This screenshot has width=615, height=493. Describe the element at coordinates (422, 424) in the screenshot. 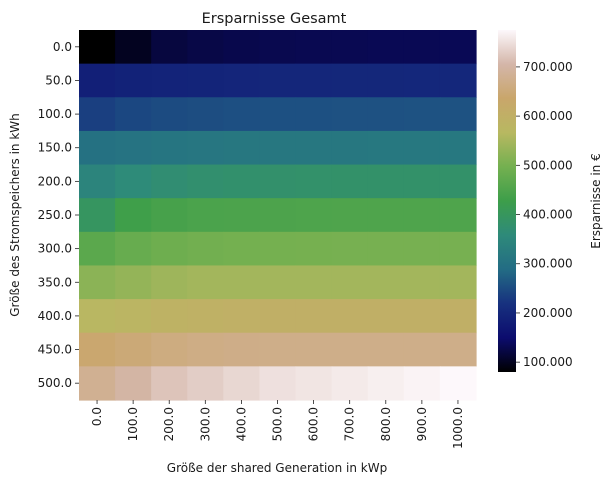

I see `x-tick-label: 900.0` at that location.